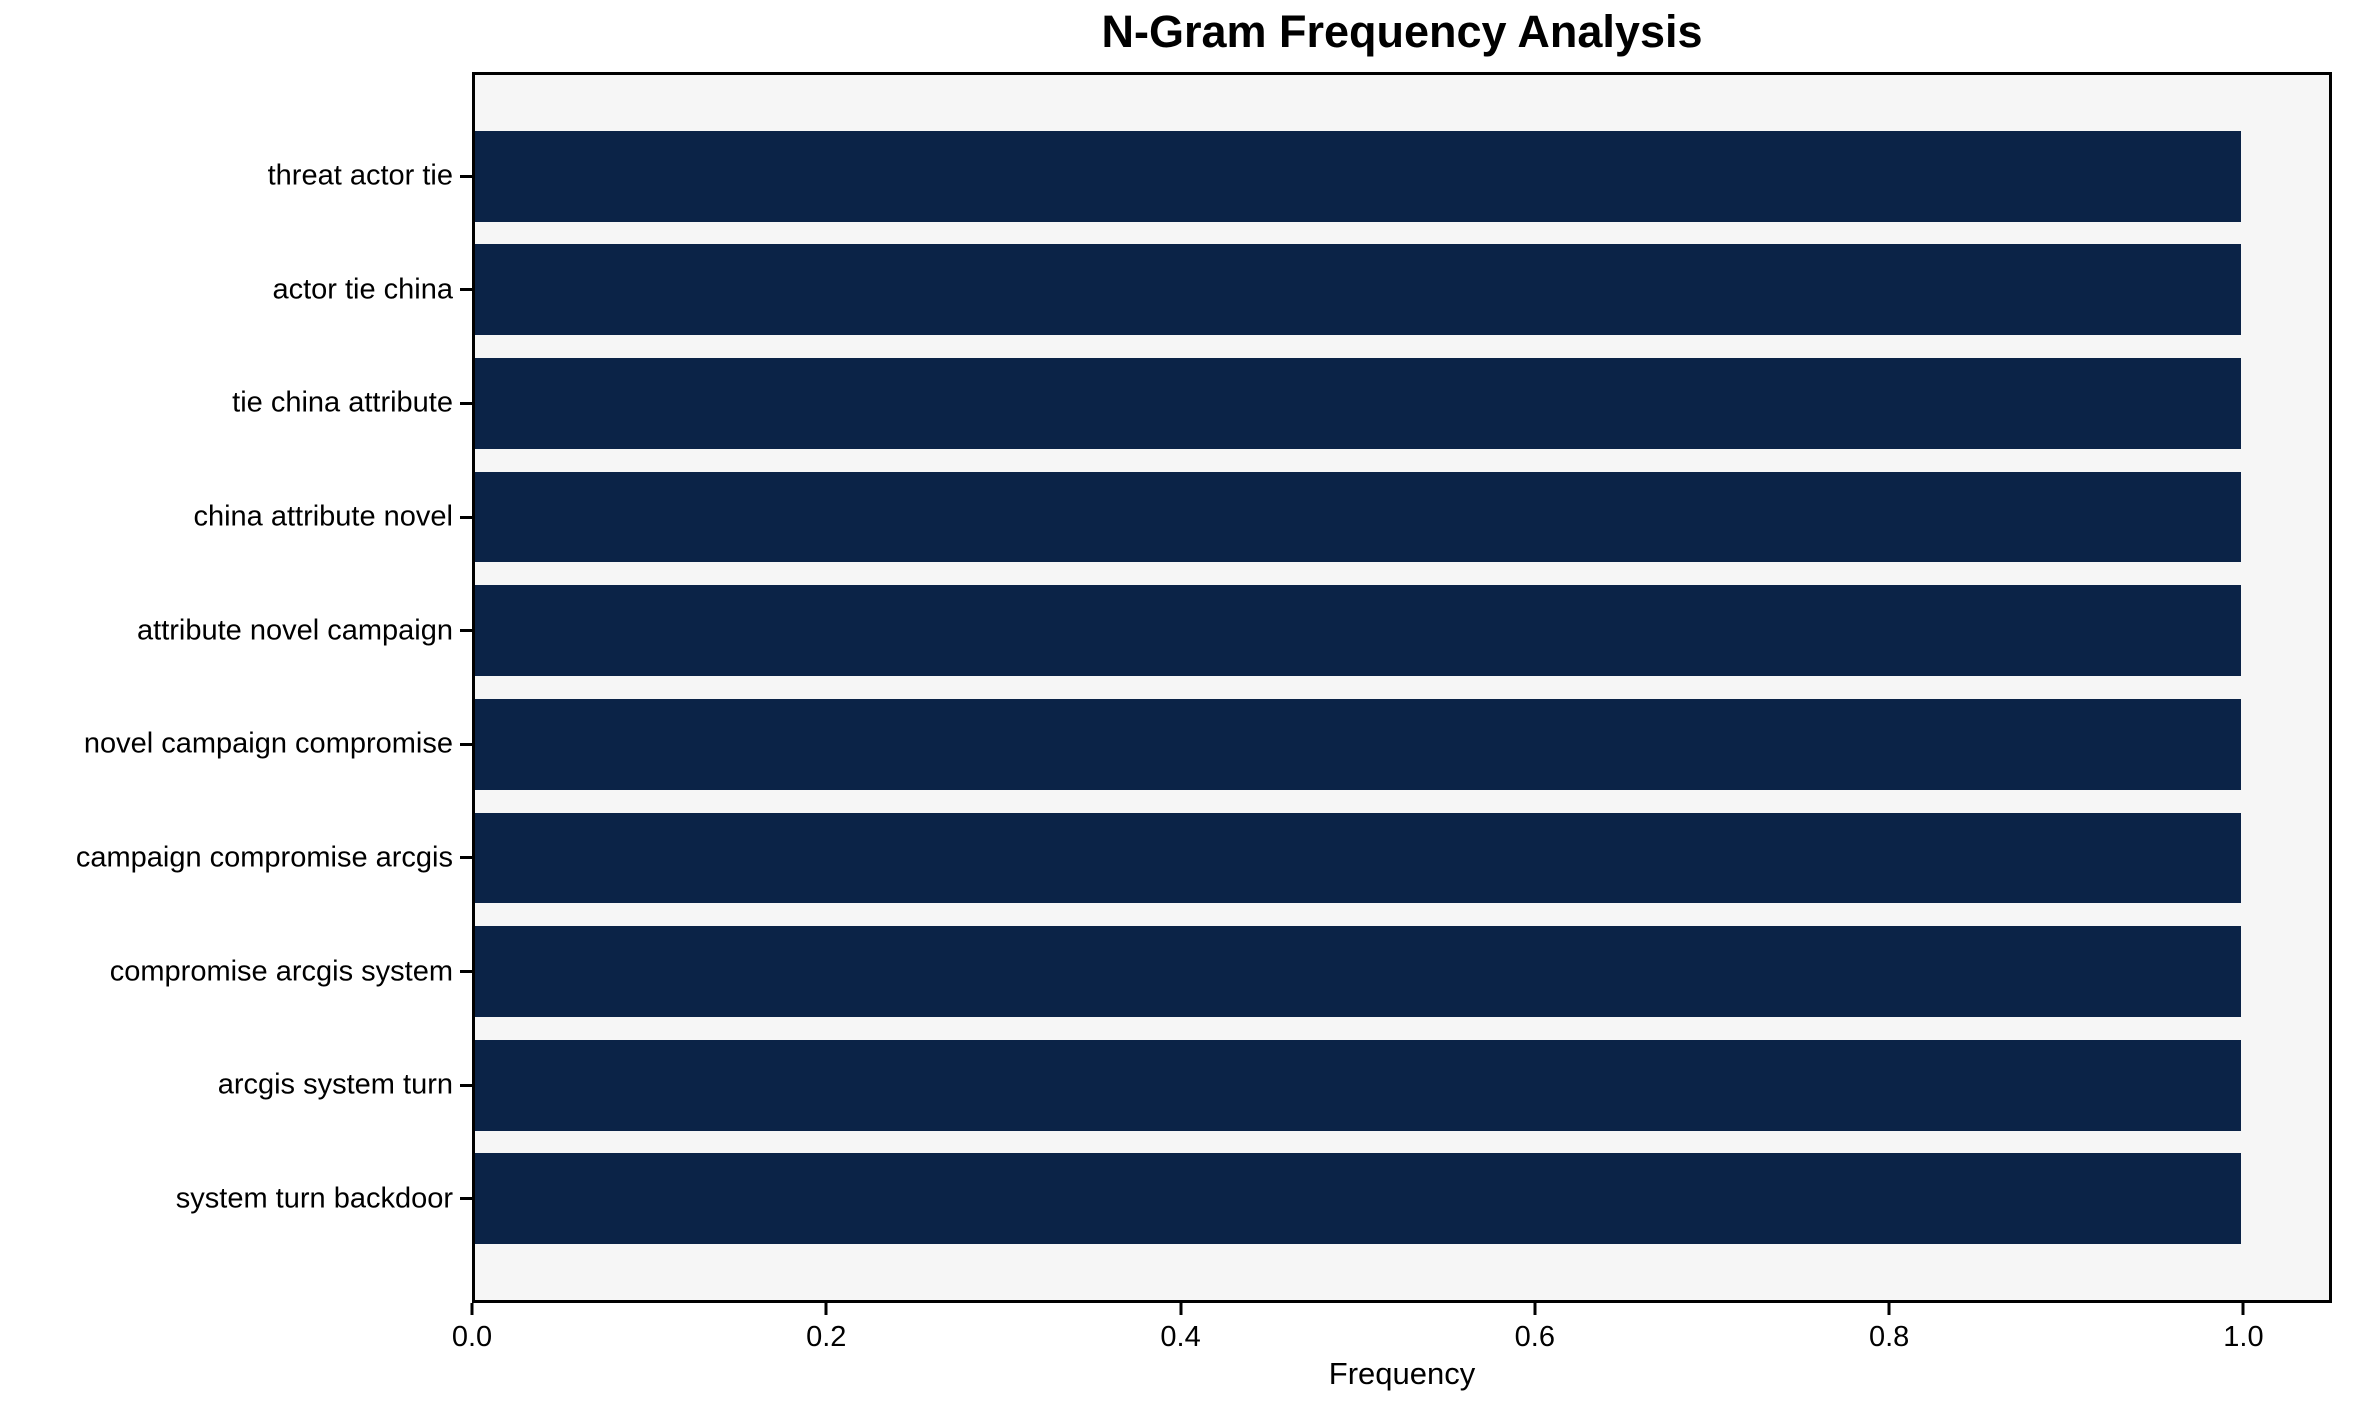 The height and width of the screenshot is (1414, 2353). What do you see at coordinates (1392, 1353) in the screenshot?
I see `x-axis: 0.0 0.2 0.4 0.6 0.8 1.0` at bounding box center [1392, 1353].